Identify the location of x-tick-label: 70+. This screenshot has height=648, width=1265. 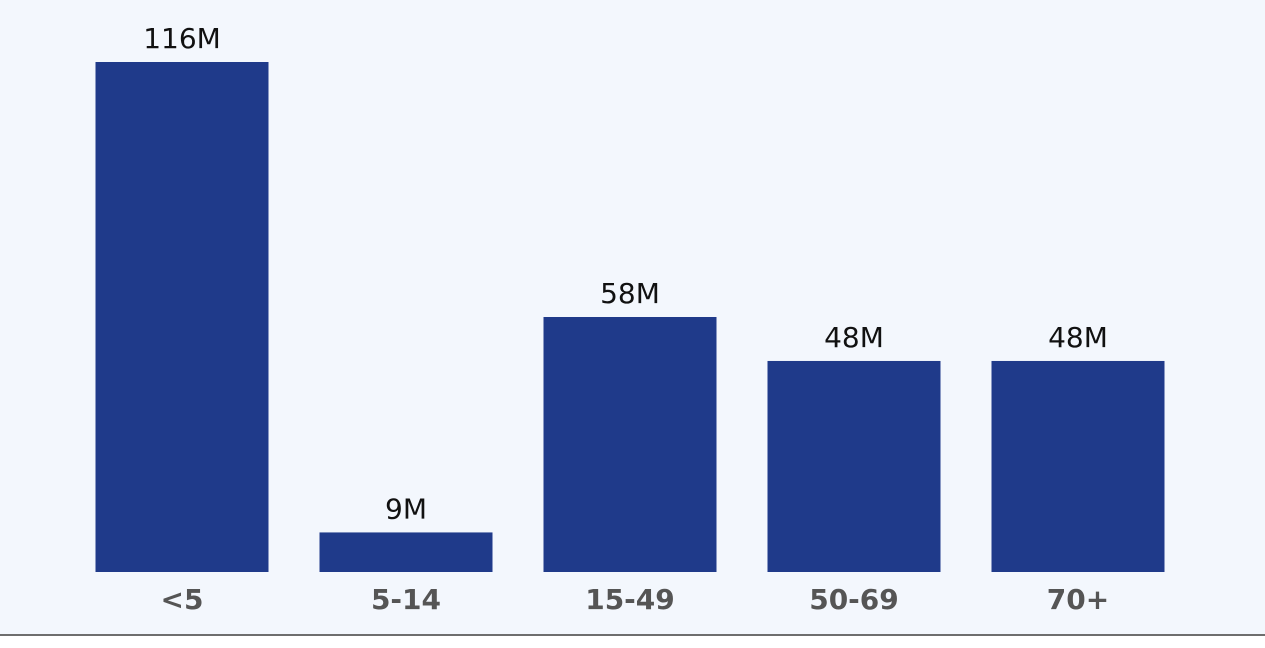
(1078, 599).